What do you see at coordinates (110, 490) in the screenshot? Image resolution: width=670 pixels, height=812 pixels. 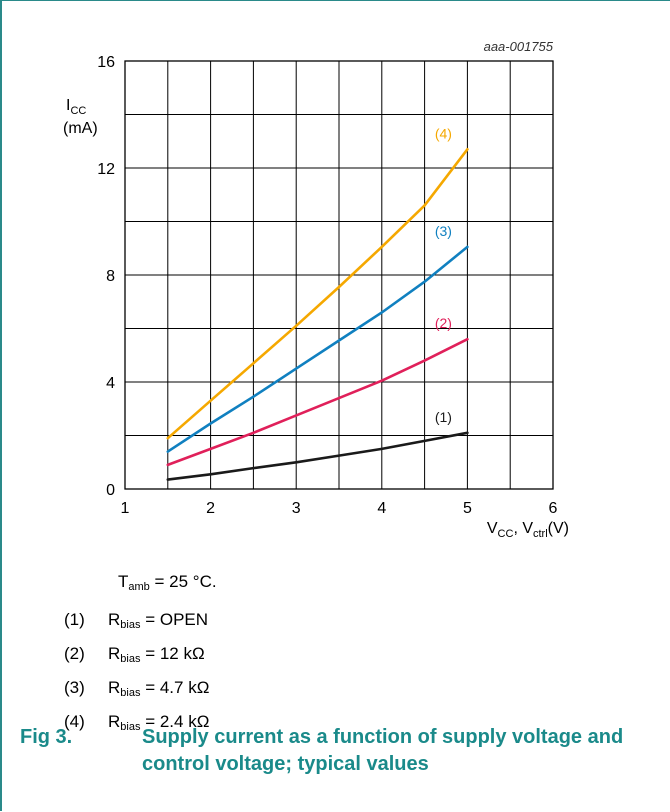 I see `y-tick-label: 0` at bounding box center [110, 490].